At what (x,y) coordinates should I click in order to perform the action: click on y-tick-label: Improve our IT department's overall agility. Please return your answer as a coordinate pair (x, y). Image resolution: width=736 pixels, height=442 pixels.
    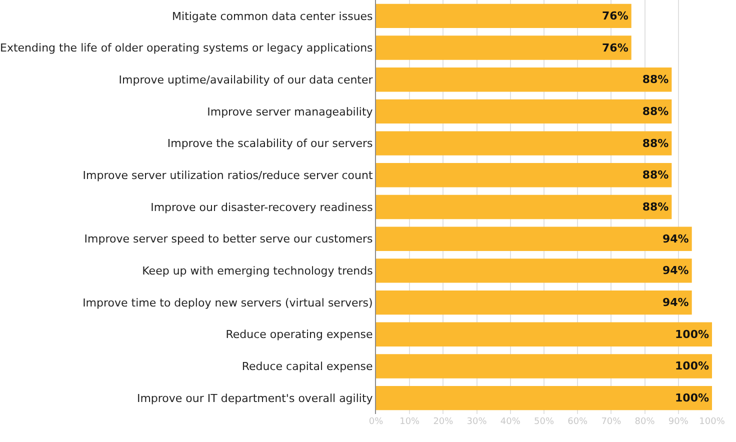
    Looking at the image, I should click on (255, 398).